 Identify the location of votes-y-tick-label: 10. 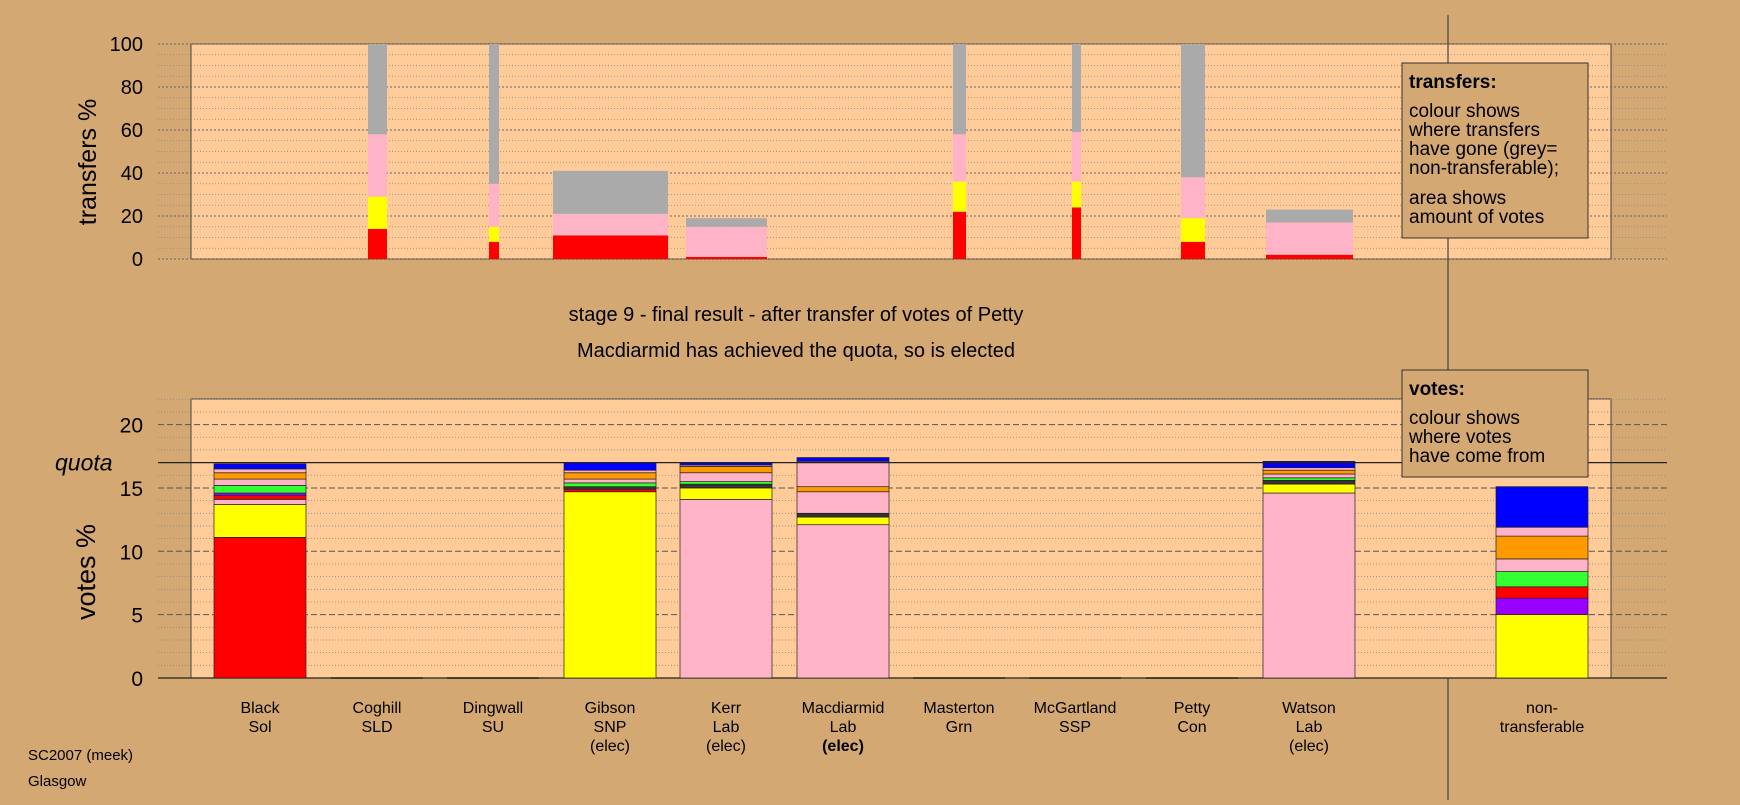
(131, 552).